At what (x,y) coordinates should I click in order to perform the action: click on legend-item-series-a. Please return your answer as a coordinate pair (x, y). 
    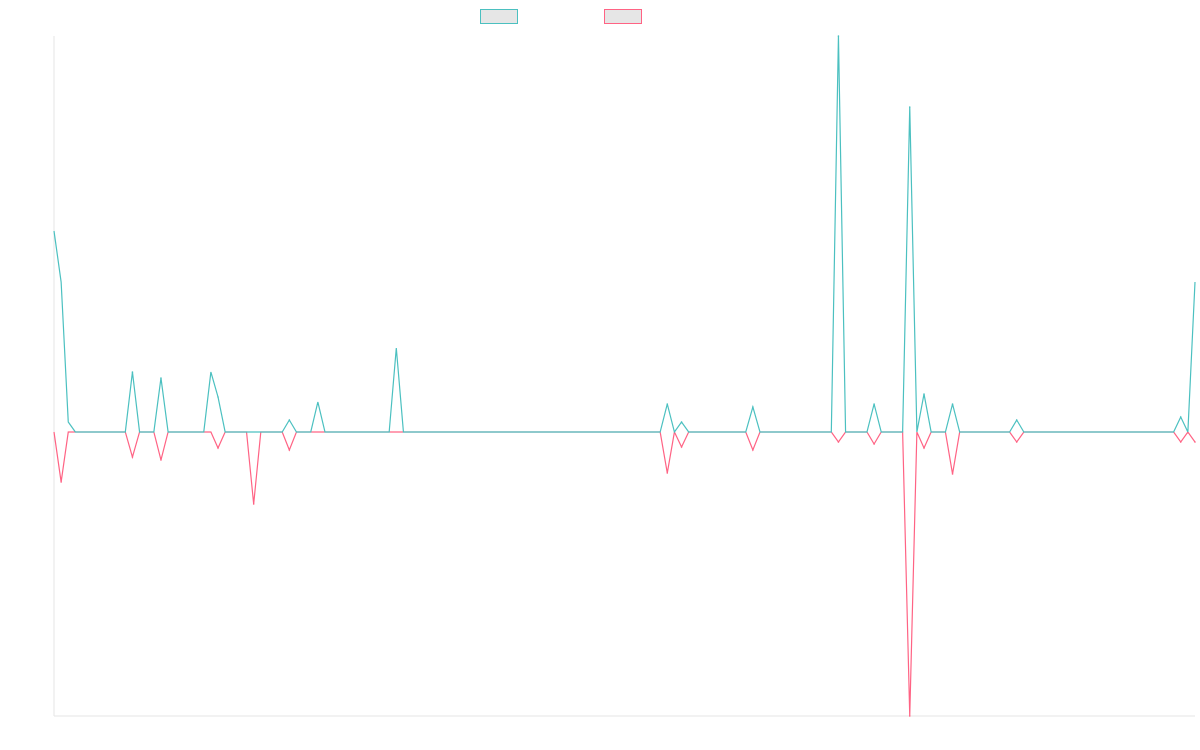
    Looking at the image, I should click on (502, 16).